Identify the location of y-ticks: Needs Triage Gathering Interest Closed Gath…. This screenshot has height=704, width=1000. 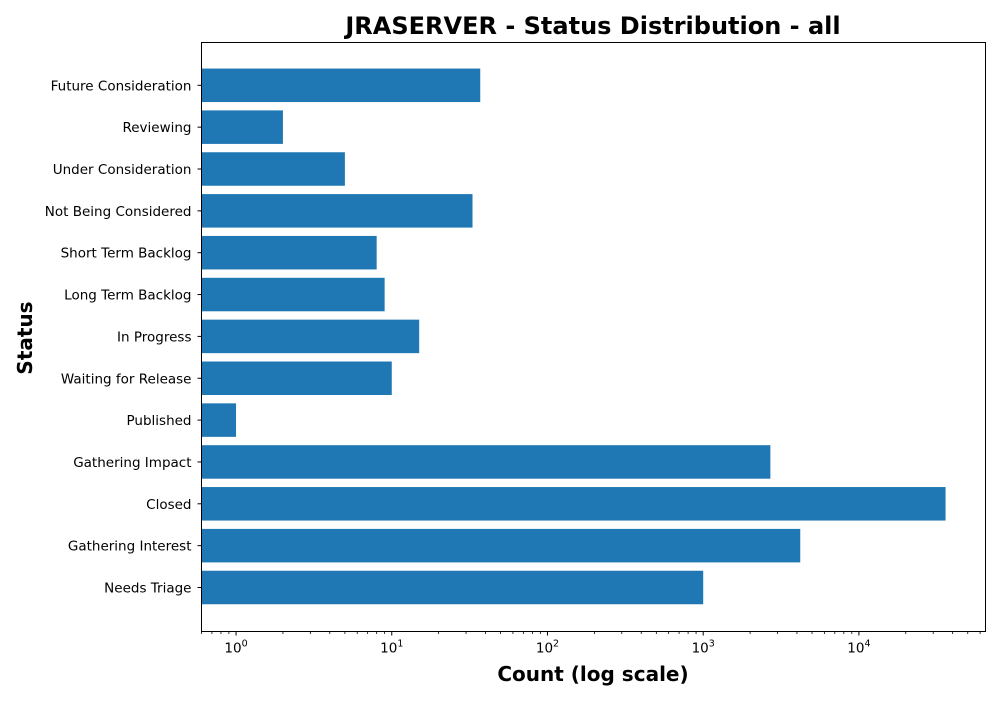
(123, 337).